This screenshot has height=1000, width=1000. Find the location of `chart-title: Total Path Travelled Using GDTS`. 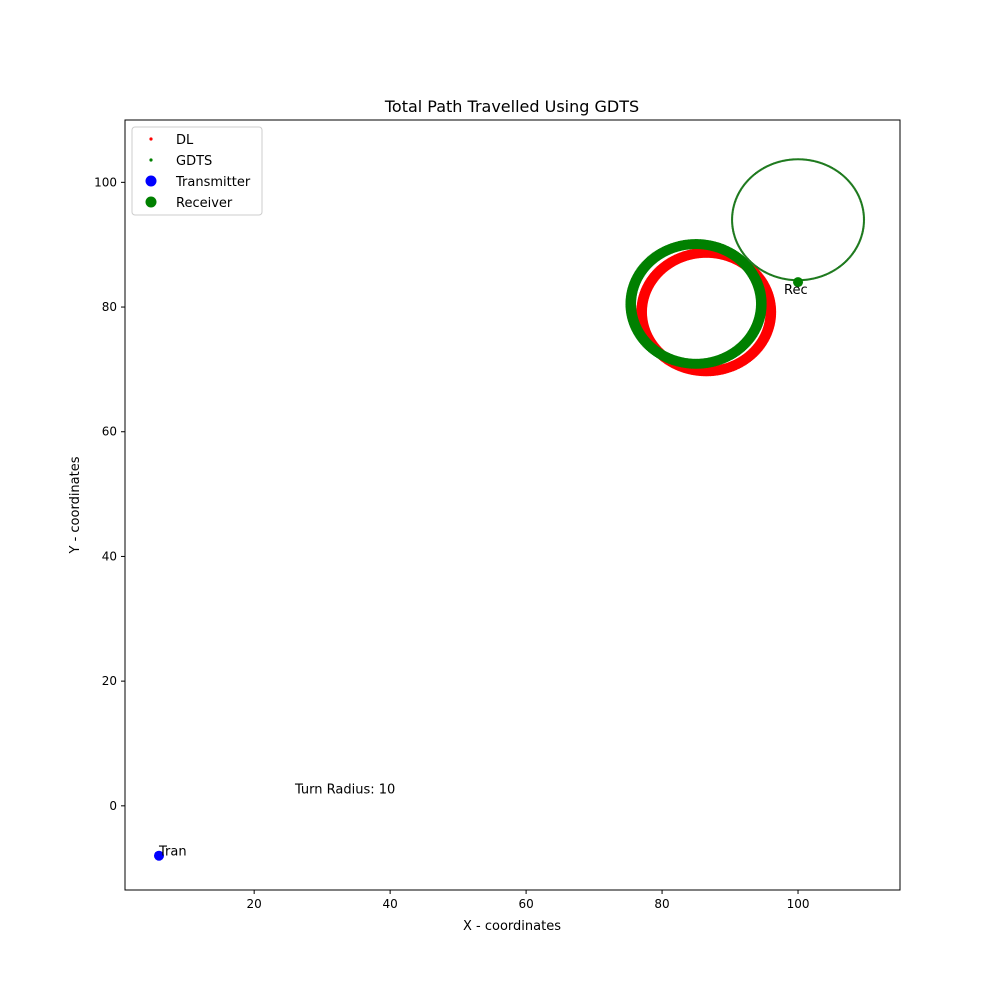

chart-title: Total Path Travelled Using GDTS is located at coordinates (511, 106).